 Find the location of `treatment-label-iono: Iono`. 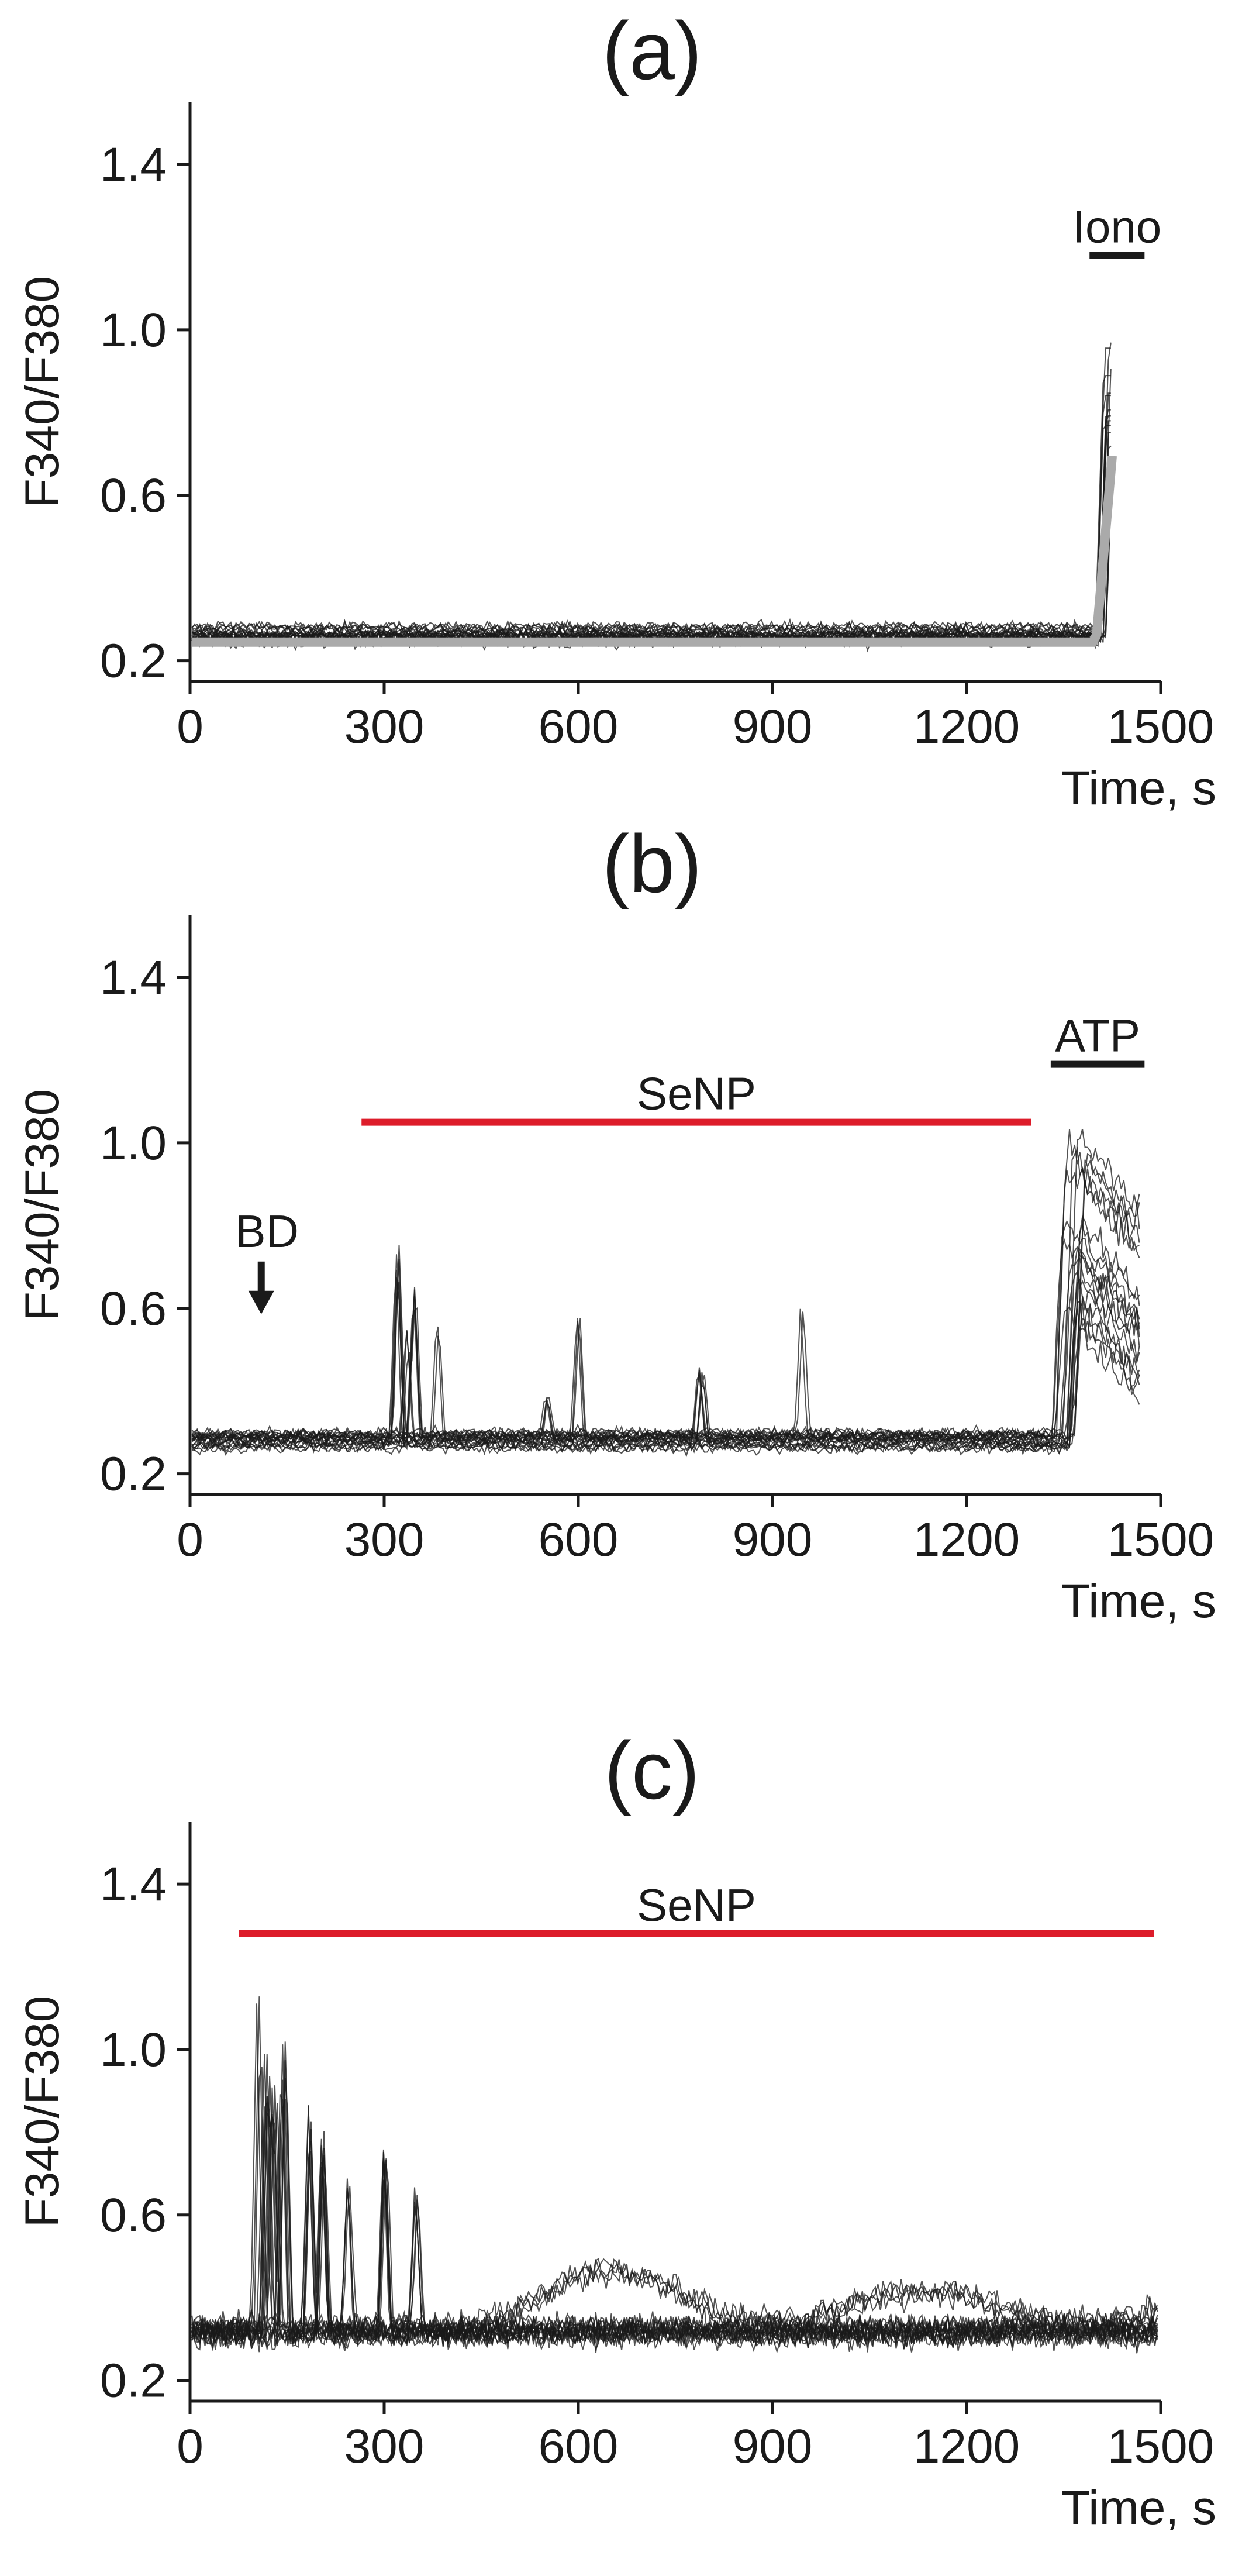

treatment-label-iono: Iono is located at coordinates (1116, 227).